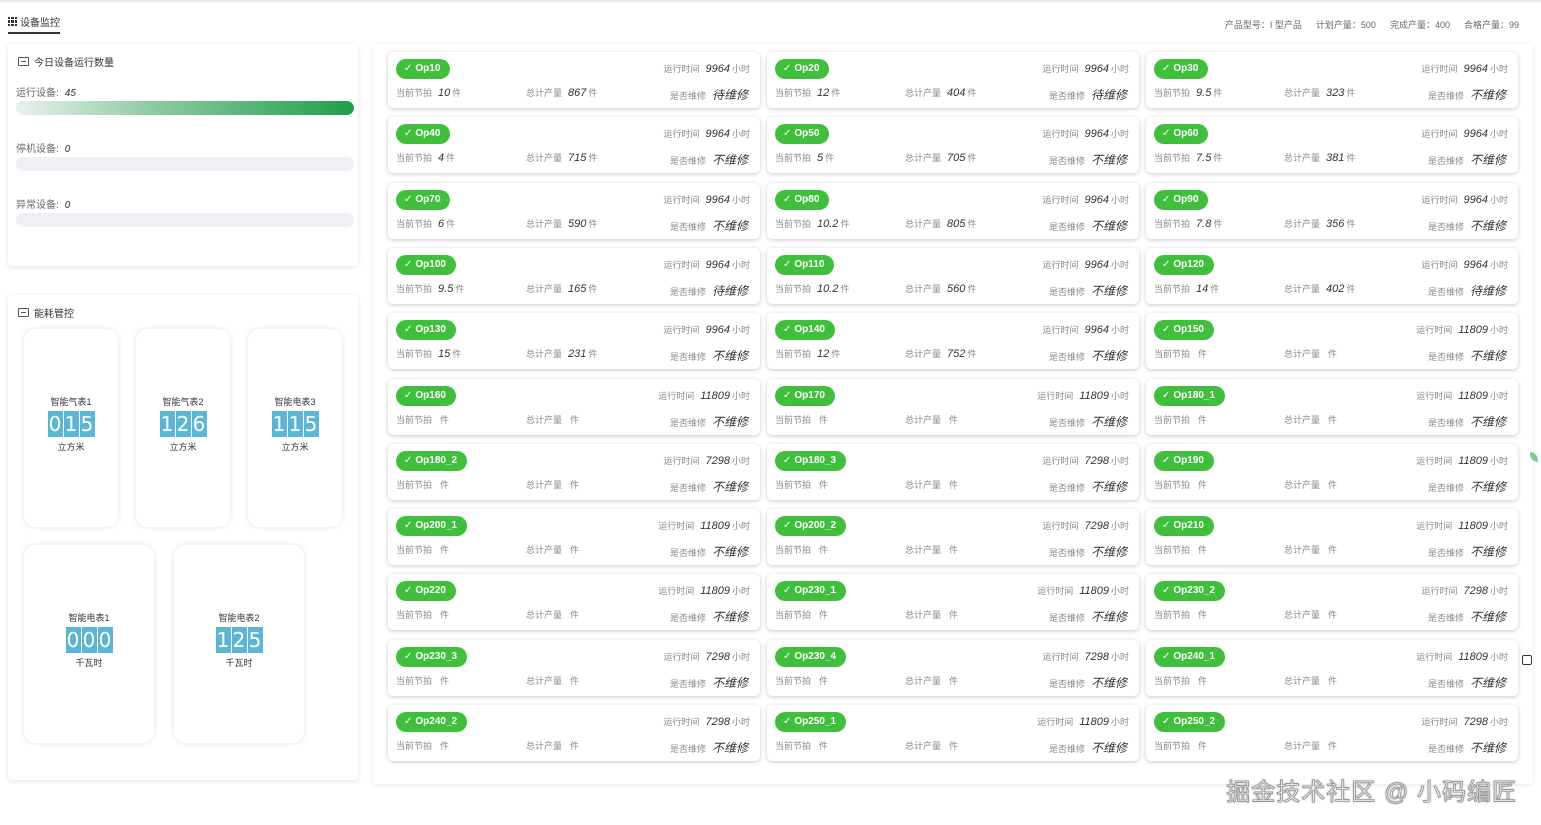  What do you see at coordinates (1332, 275) in the screenshot?
I see `workstation-card: ✓ Op120 运行时间 9964 小时 当前节拍 14 件总计产量 402 件是否维修 待维修` at bounding box center [1332, 275].